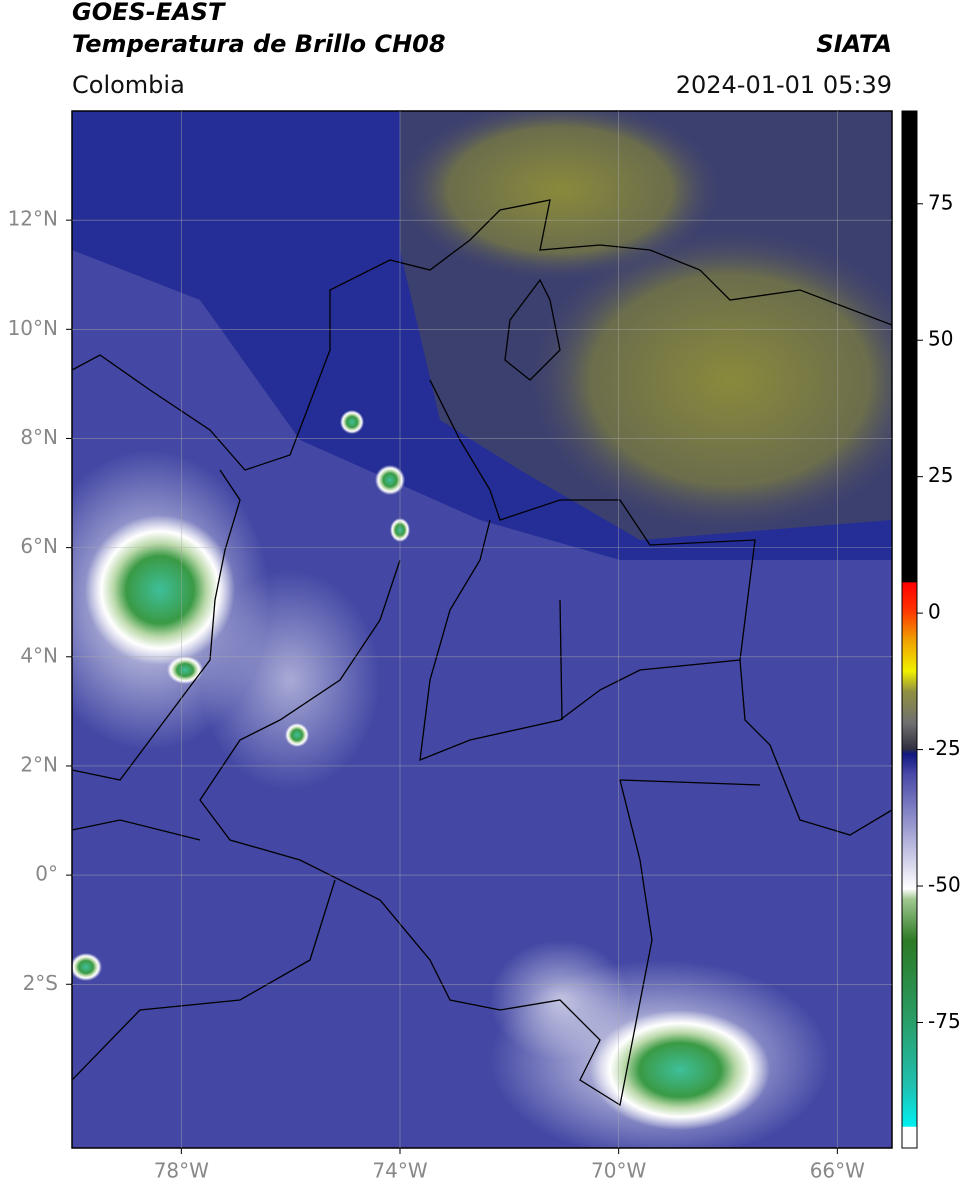 This screenshot has width=966, height=1194. I want to click on colorbar-label: 25, so click(940, 475).